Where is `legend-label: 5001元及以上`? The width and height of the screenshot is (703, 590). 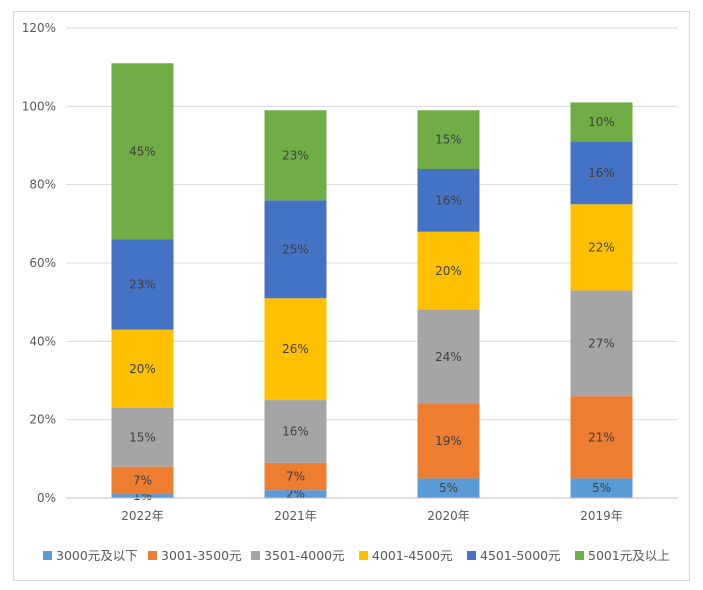 legend-label: 5001元及以上 is located at coordinates (629, 555).